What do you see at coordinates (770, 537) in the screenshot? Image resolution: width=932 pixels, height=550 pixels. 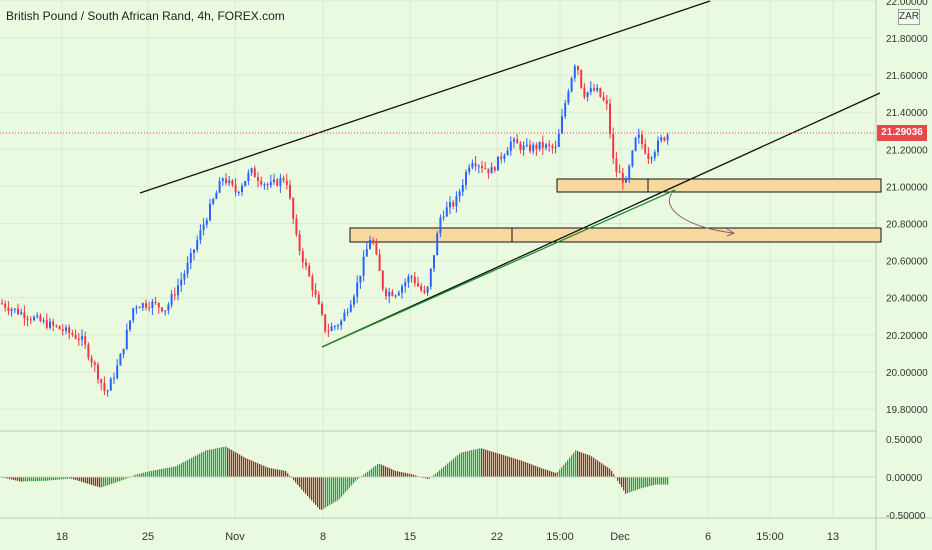 I see `time-tick-label: 15:00` at bounding box center [770, 537].